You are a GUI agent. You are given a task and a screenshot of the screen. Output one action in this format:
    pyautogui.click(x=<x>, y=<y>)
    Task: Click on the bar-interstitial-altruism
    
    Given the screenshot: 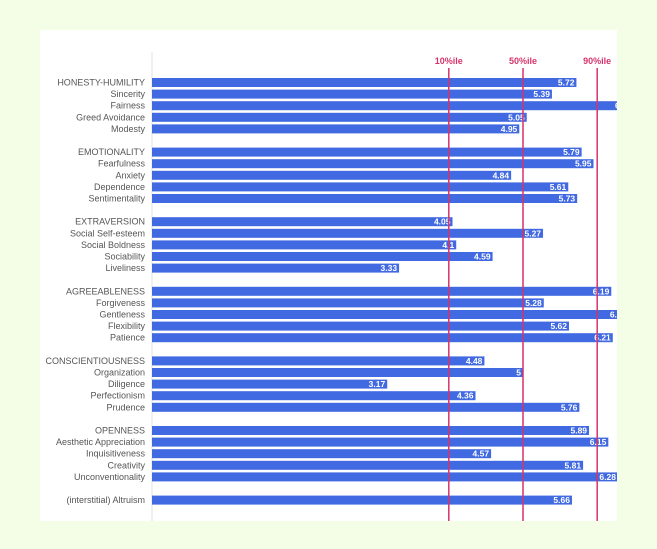 What is the action you would take?
    pyautogui.click(x=362, y=500)
    